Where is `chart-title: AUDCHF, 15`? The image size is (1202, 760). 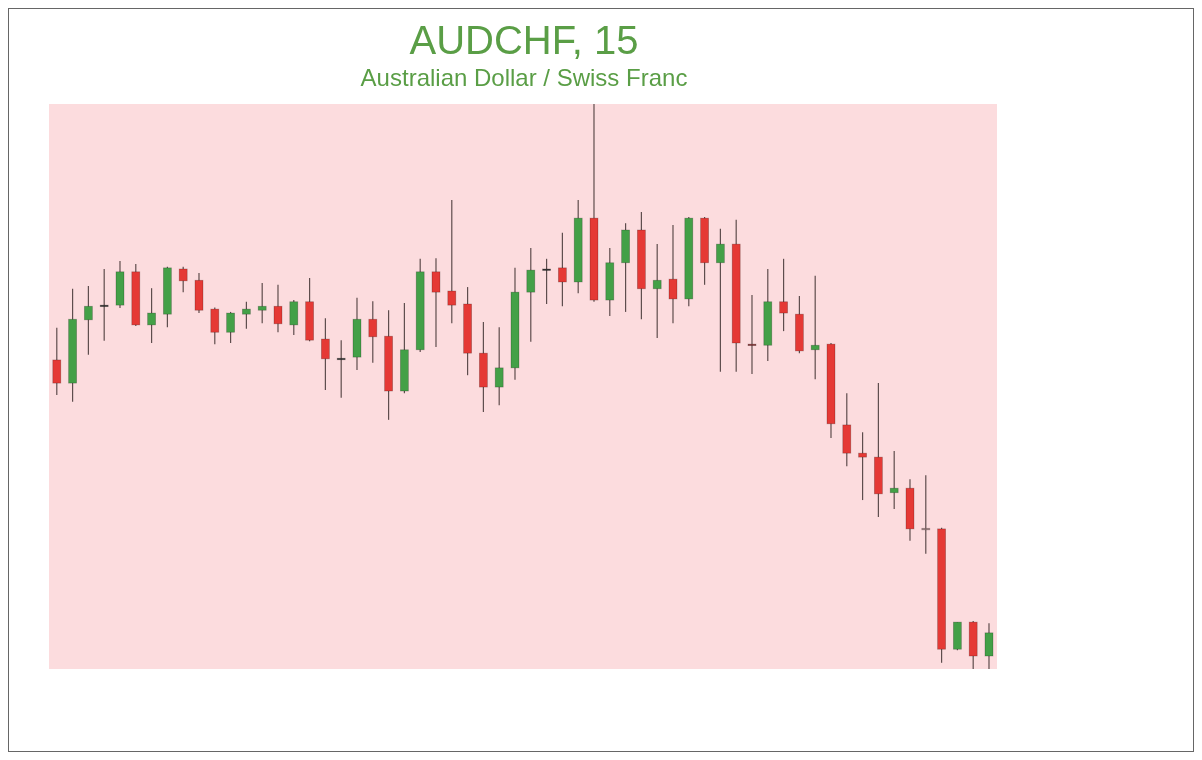
chart-title: AUDCHF, 15 is located at coordinates (524, 40).